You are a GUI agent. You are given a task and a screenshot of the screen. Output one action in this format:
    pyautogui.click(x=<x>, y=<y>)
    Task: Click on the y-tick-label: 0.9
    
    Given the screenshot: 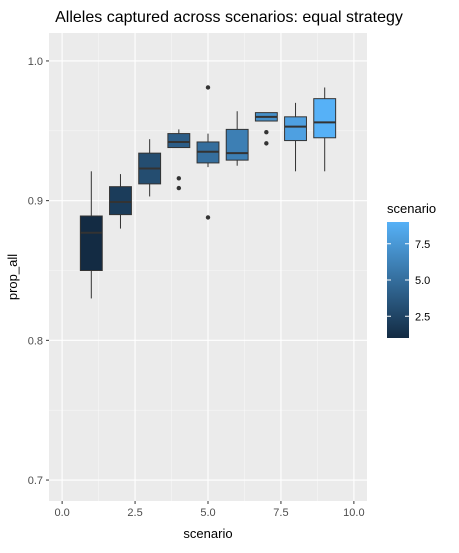 What is the action you would take?
    pyautogui.click(x=35, y=202)
    